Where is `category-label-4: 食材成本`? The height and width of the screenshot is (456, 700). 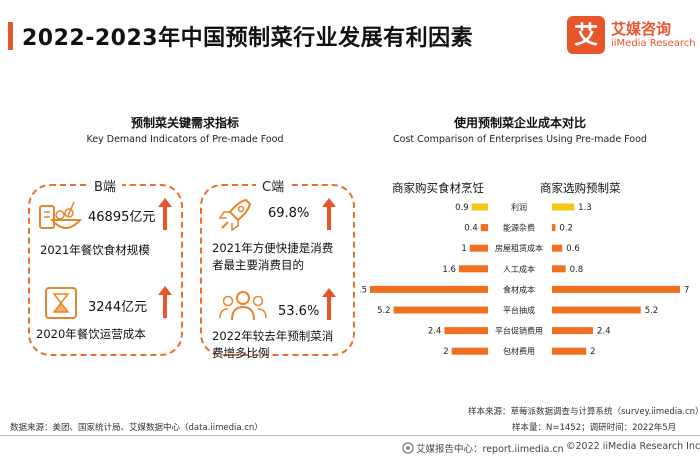 category-label-4: 食材成本 is located at coordinates (519, 289).